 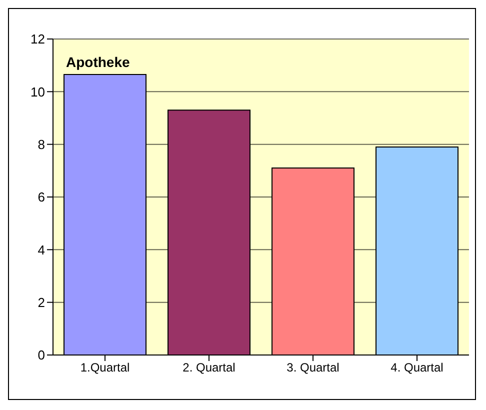 What do you see at coordinates (313, 367) in the screenshot?
I see `x-tick-label: 3. Quartal` at bounding box center [313, 367].